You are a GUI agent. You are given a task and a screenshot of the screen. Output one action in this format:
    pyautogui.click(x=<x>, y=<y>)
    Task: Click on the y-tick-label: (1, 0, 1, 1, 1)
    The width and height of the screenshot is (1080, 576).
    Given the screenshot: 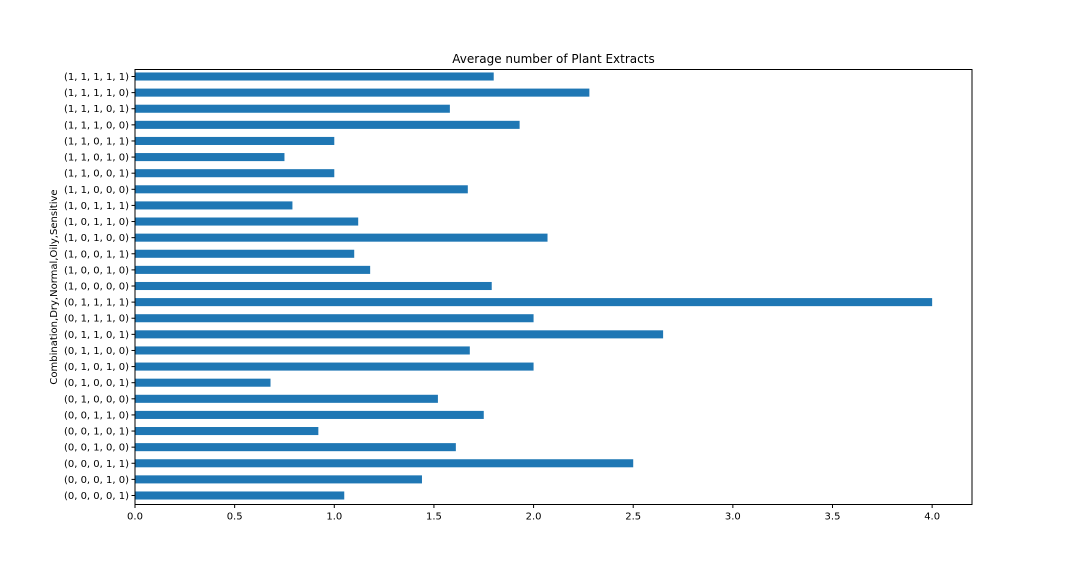 What is the action you would take?
    pyautogui.click(x=96, y=206)
    